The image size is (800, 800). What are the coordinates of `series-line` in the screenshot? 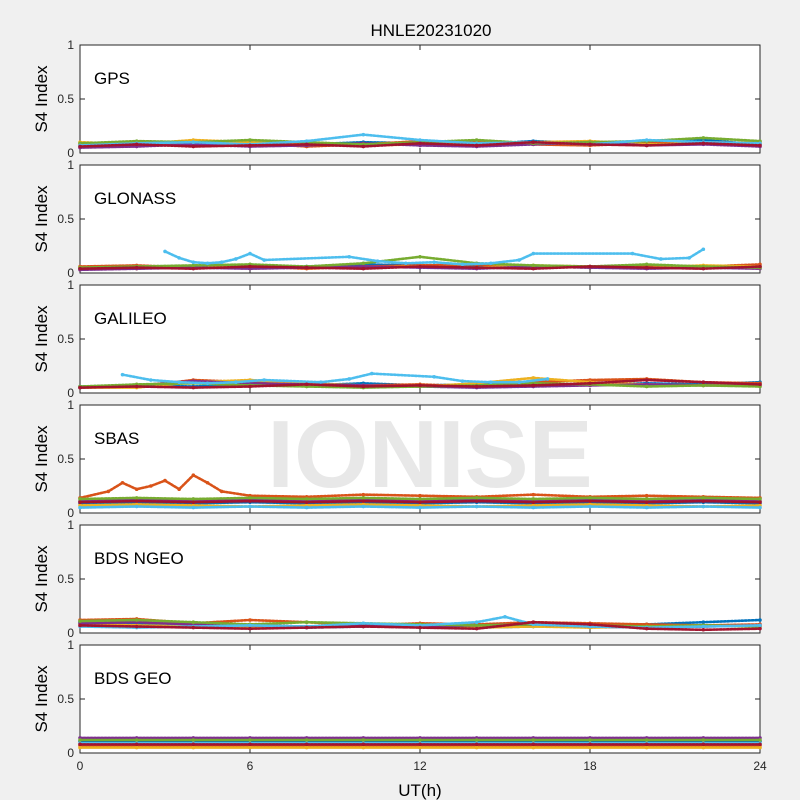 It's located at (335, 378).